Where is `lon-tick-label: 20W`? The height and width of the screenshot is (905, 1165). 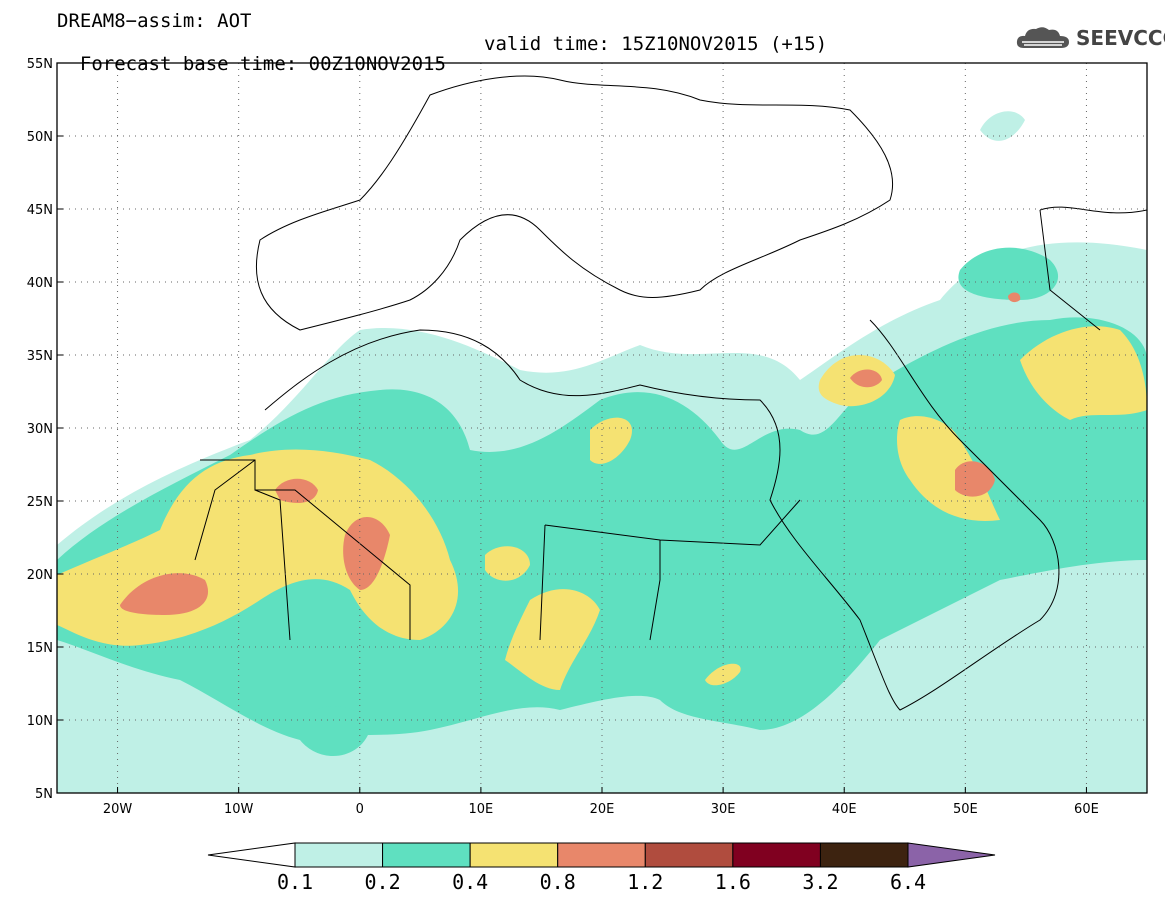
lon-tick-label: 20W is located at coordinates (118, 809).